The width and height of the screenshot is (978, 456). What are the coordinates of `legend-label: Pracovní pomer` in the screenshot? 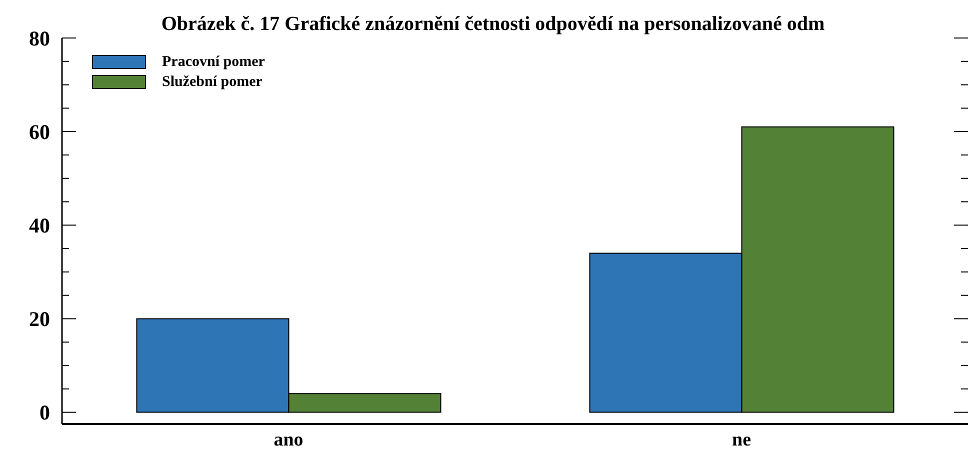 It's located at (213, 62).